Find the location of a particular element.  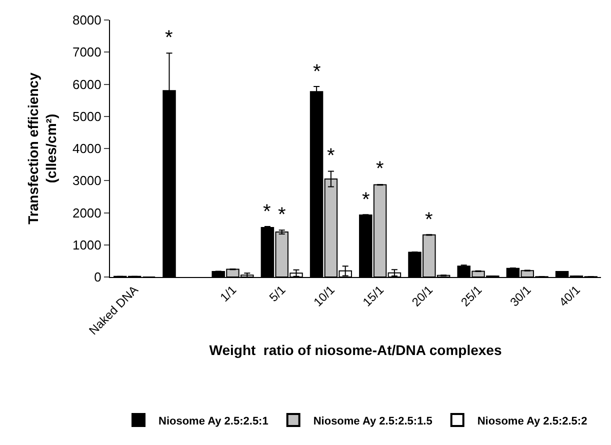

y-tick-label: 7000 is located at coordinates (87, 52).